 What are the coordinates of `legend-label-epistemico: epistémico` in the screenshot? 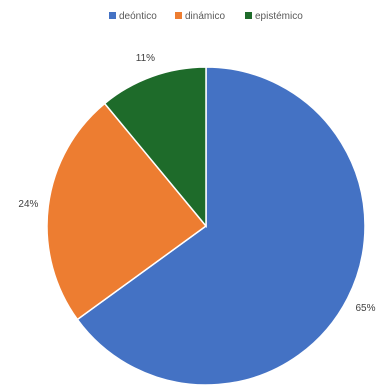 It's located at (279, 16).